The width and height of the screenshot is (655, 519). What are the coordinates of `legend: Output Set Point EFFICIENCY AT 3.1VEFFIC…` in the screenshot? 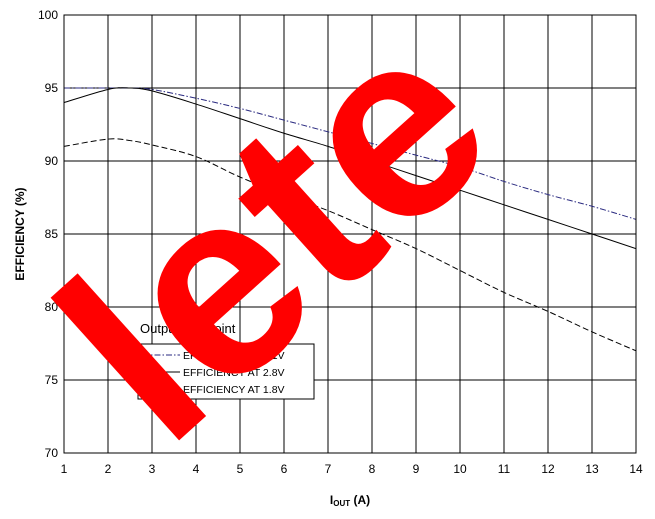 It's located at (226, 360).